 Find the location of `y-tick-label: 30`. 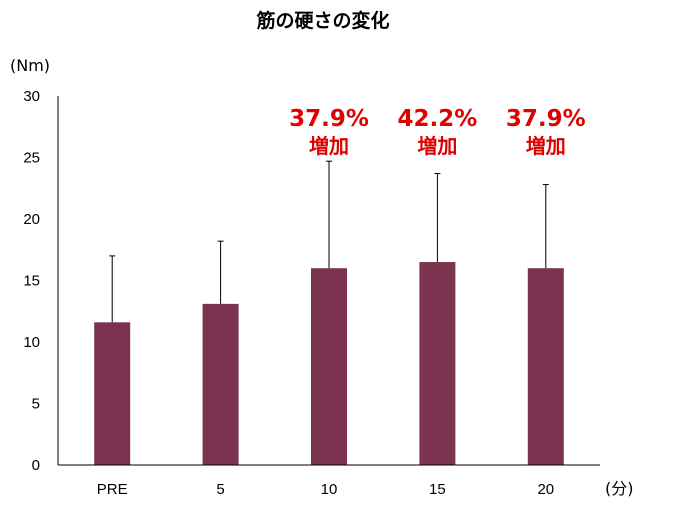

y-tick-label: 30 is located at coordinates (31, 96).